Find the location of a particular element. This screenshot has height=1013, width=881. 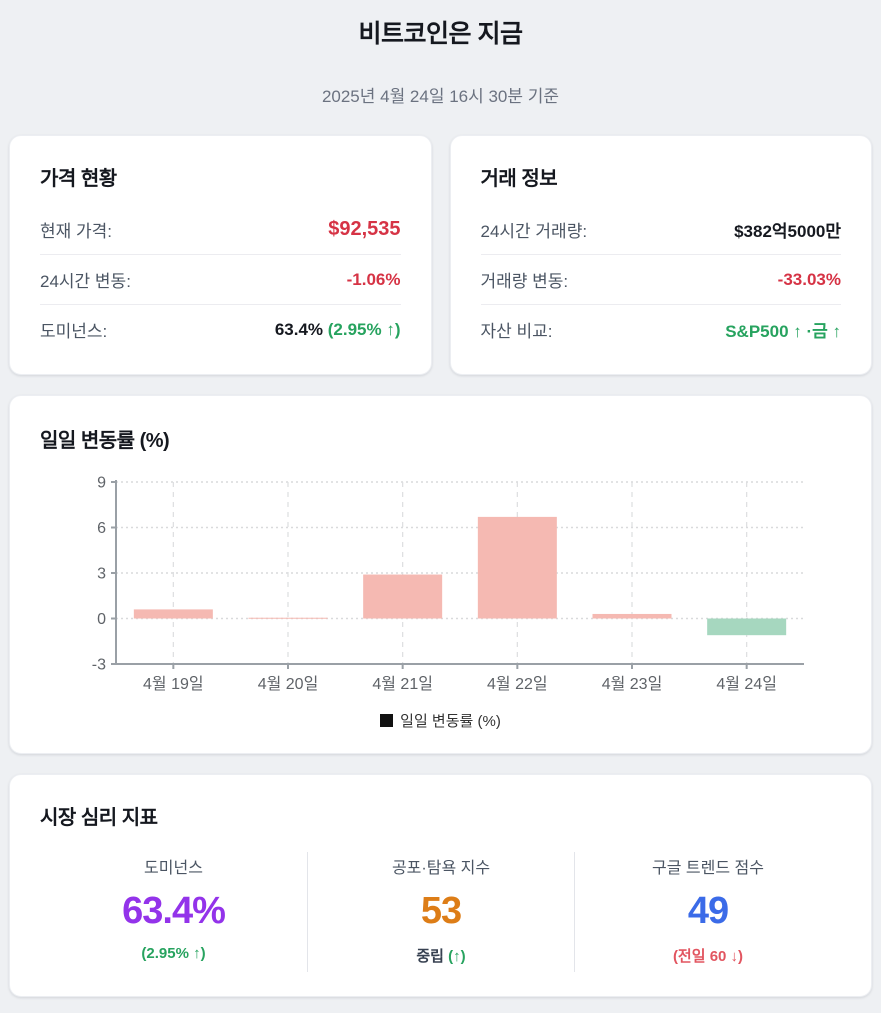

metric-google-trends: 구글 트렌드 점수 49 (전일 60 ↓) is located at coordinates (707, 912).